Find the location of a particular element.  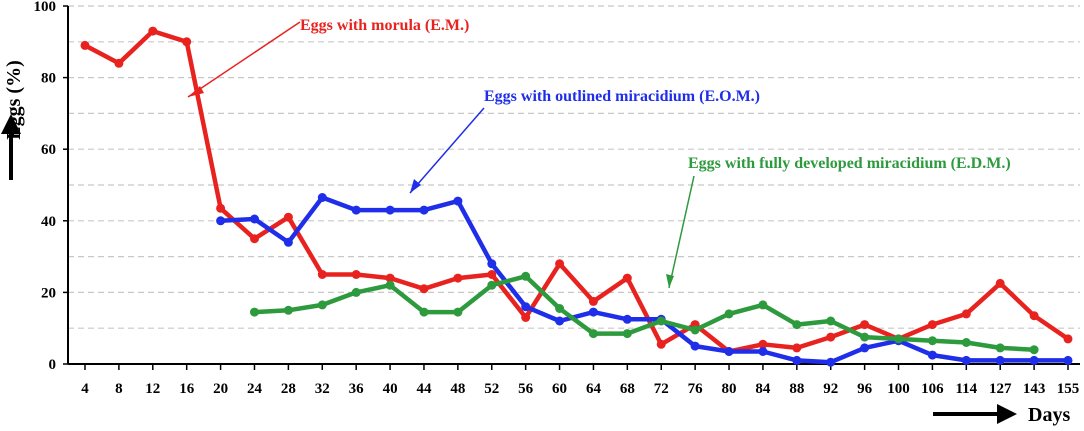

y-axis-label: Eggs (%) is located at coordinates (14, 99).